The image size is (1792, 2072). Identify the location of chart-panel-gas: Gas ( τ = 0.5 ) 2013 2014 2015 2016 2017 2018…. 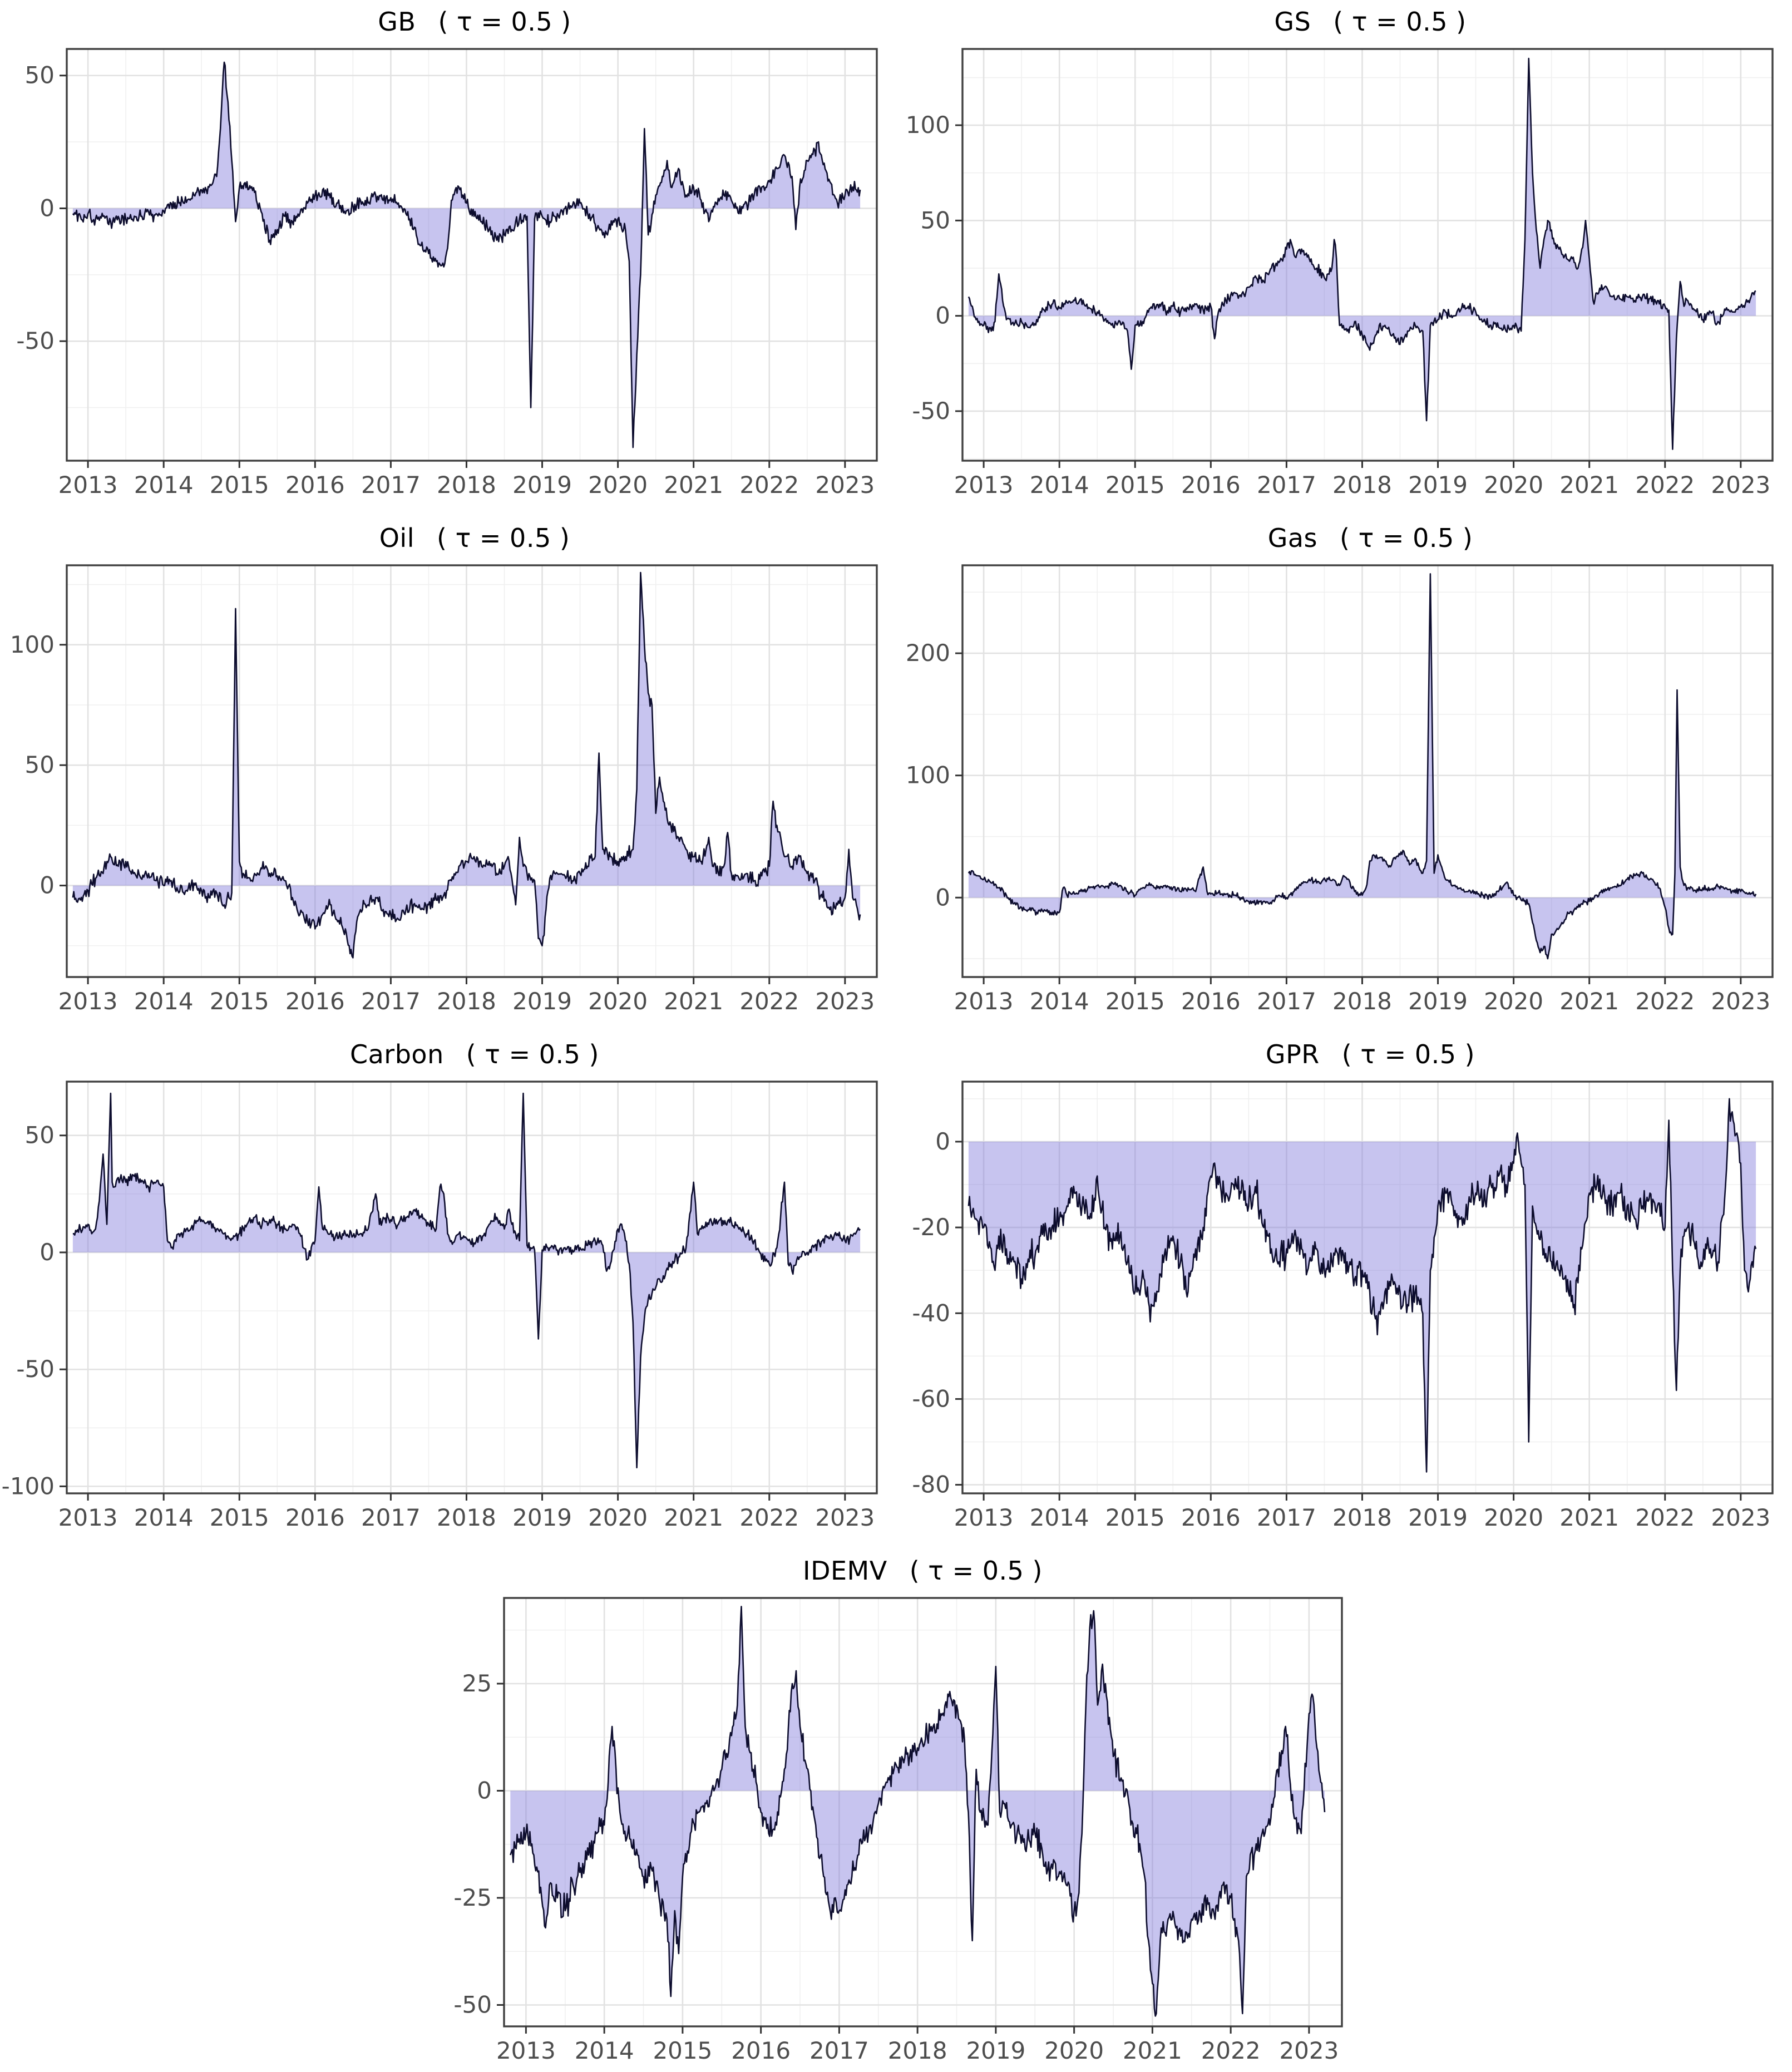
(1343, 772).